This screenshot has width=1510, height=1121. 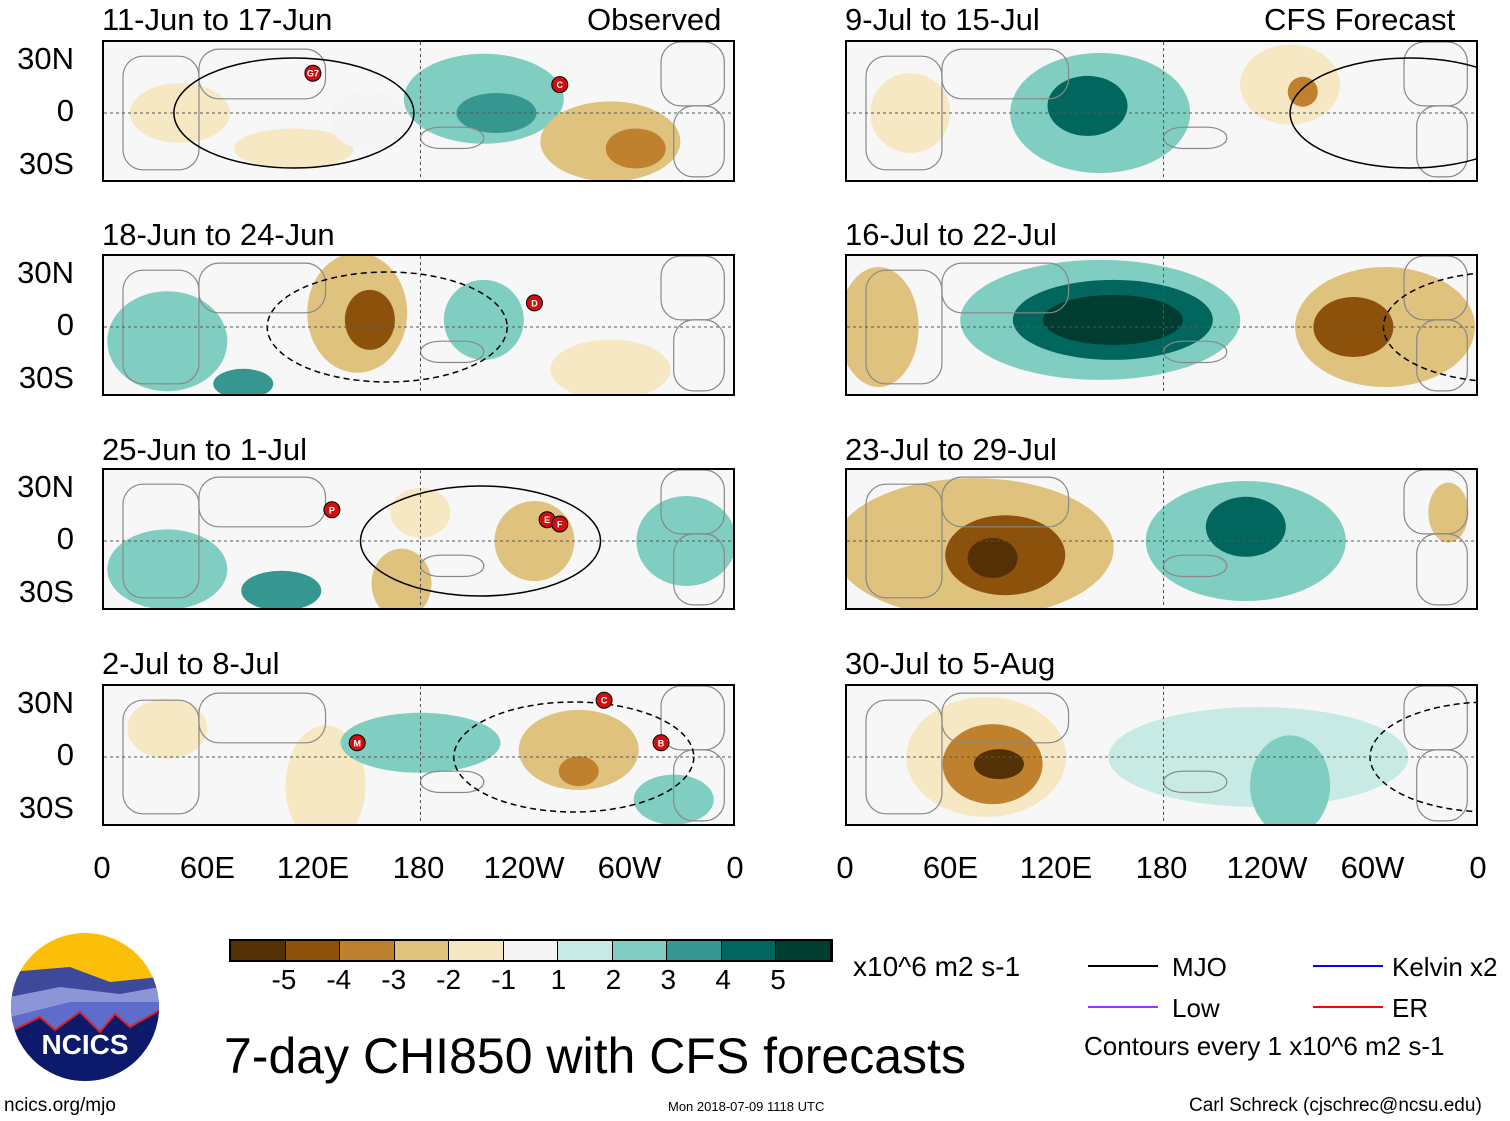 I want to click on tropical-cyclone-marker: P, so click(x=332, y=510).